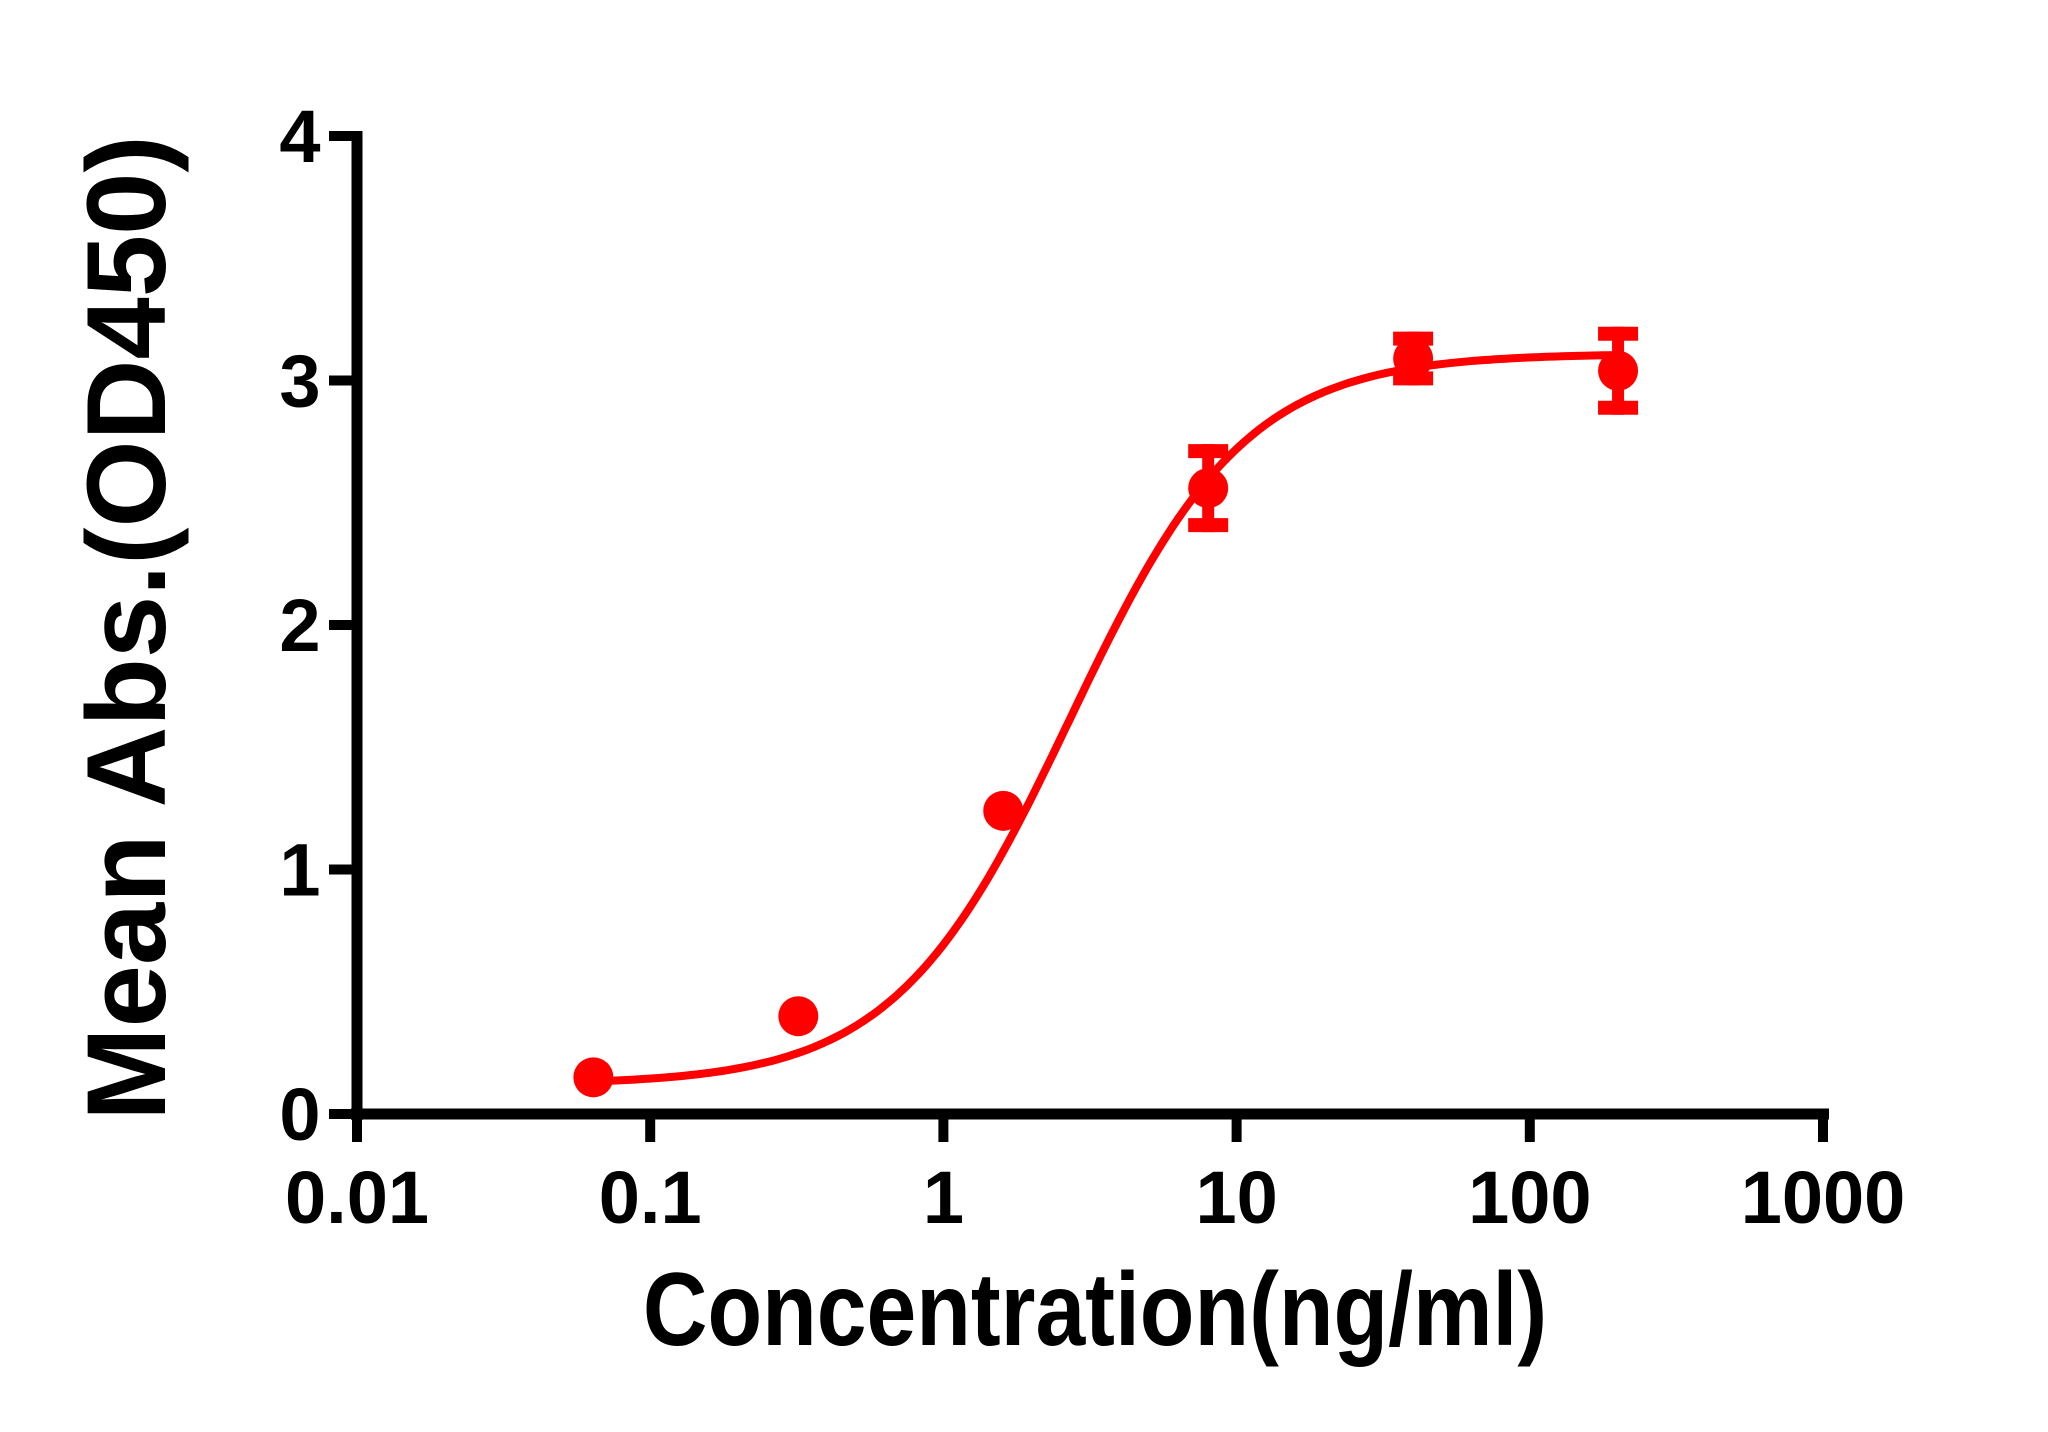  Describe the element at coordinates (126, 627) in the screenshot. I see `y-axis-title: Mean Abs.(OD450)` at that location.